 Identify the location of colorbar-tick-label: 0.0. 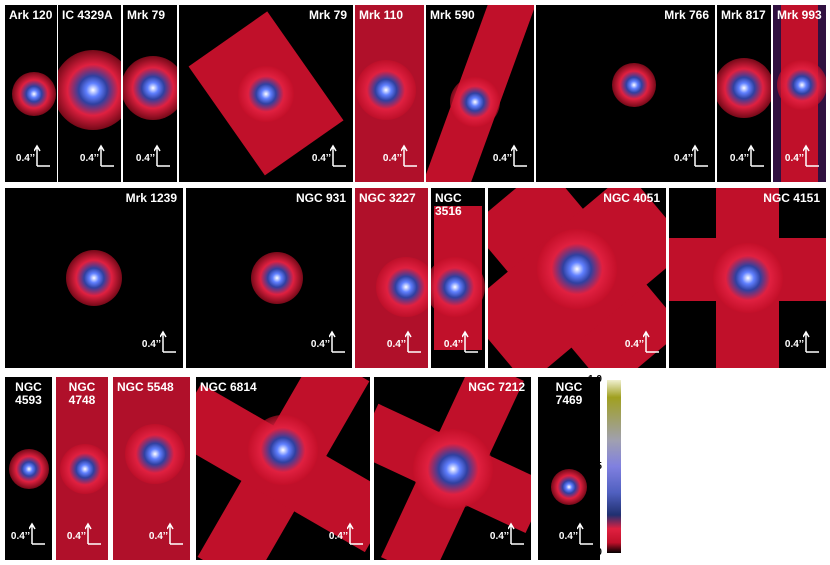
(595, 552).